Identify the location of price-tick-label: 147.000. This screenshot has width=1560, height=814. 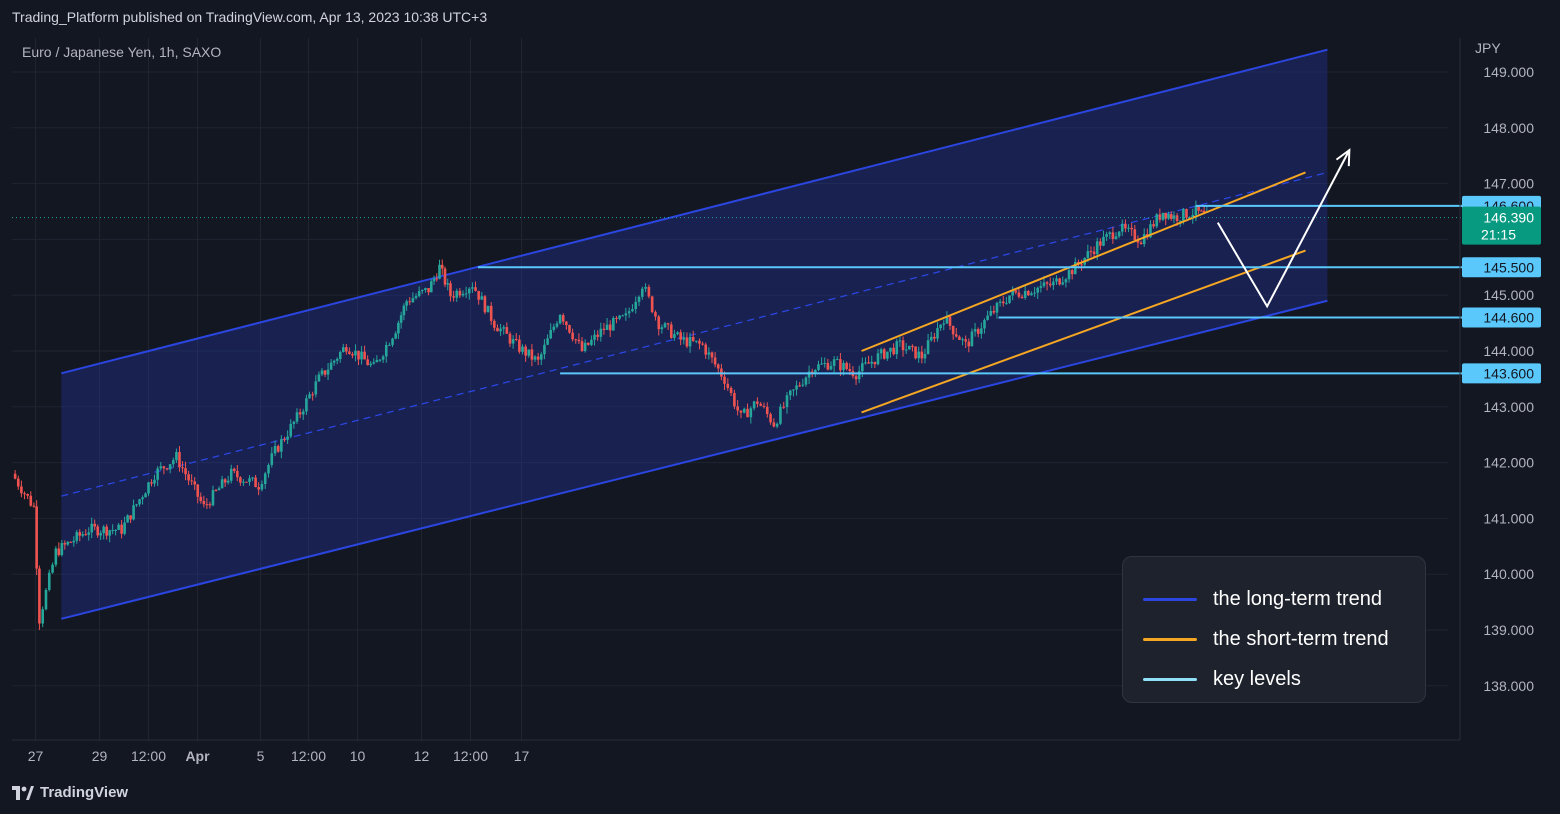
(1508, 184).